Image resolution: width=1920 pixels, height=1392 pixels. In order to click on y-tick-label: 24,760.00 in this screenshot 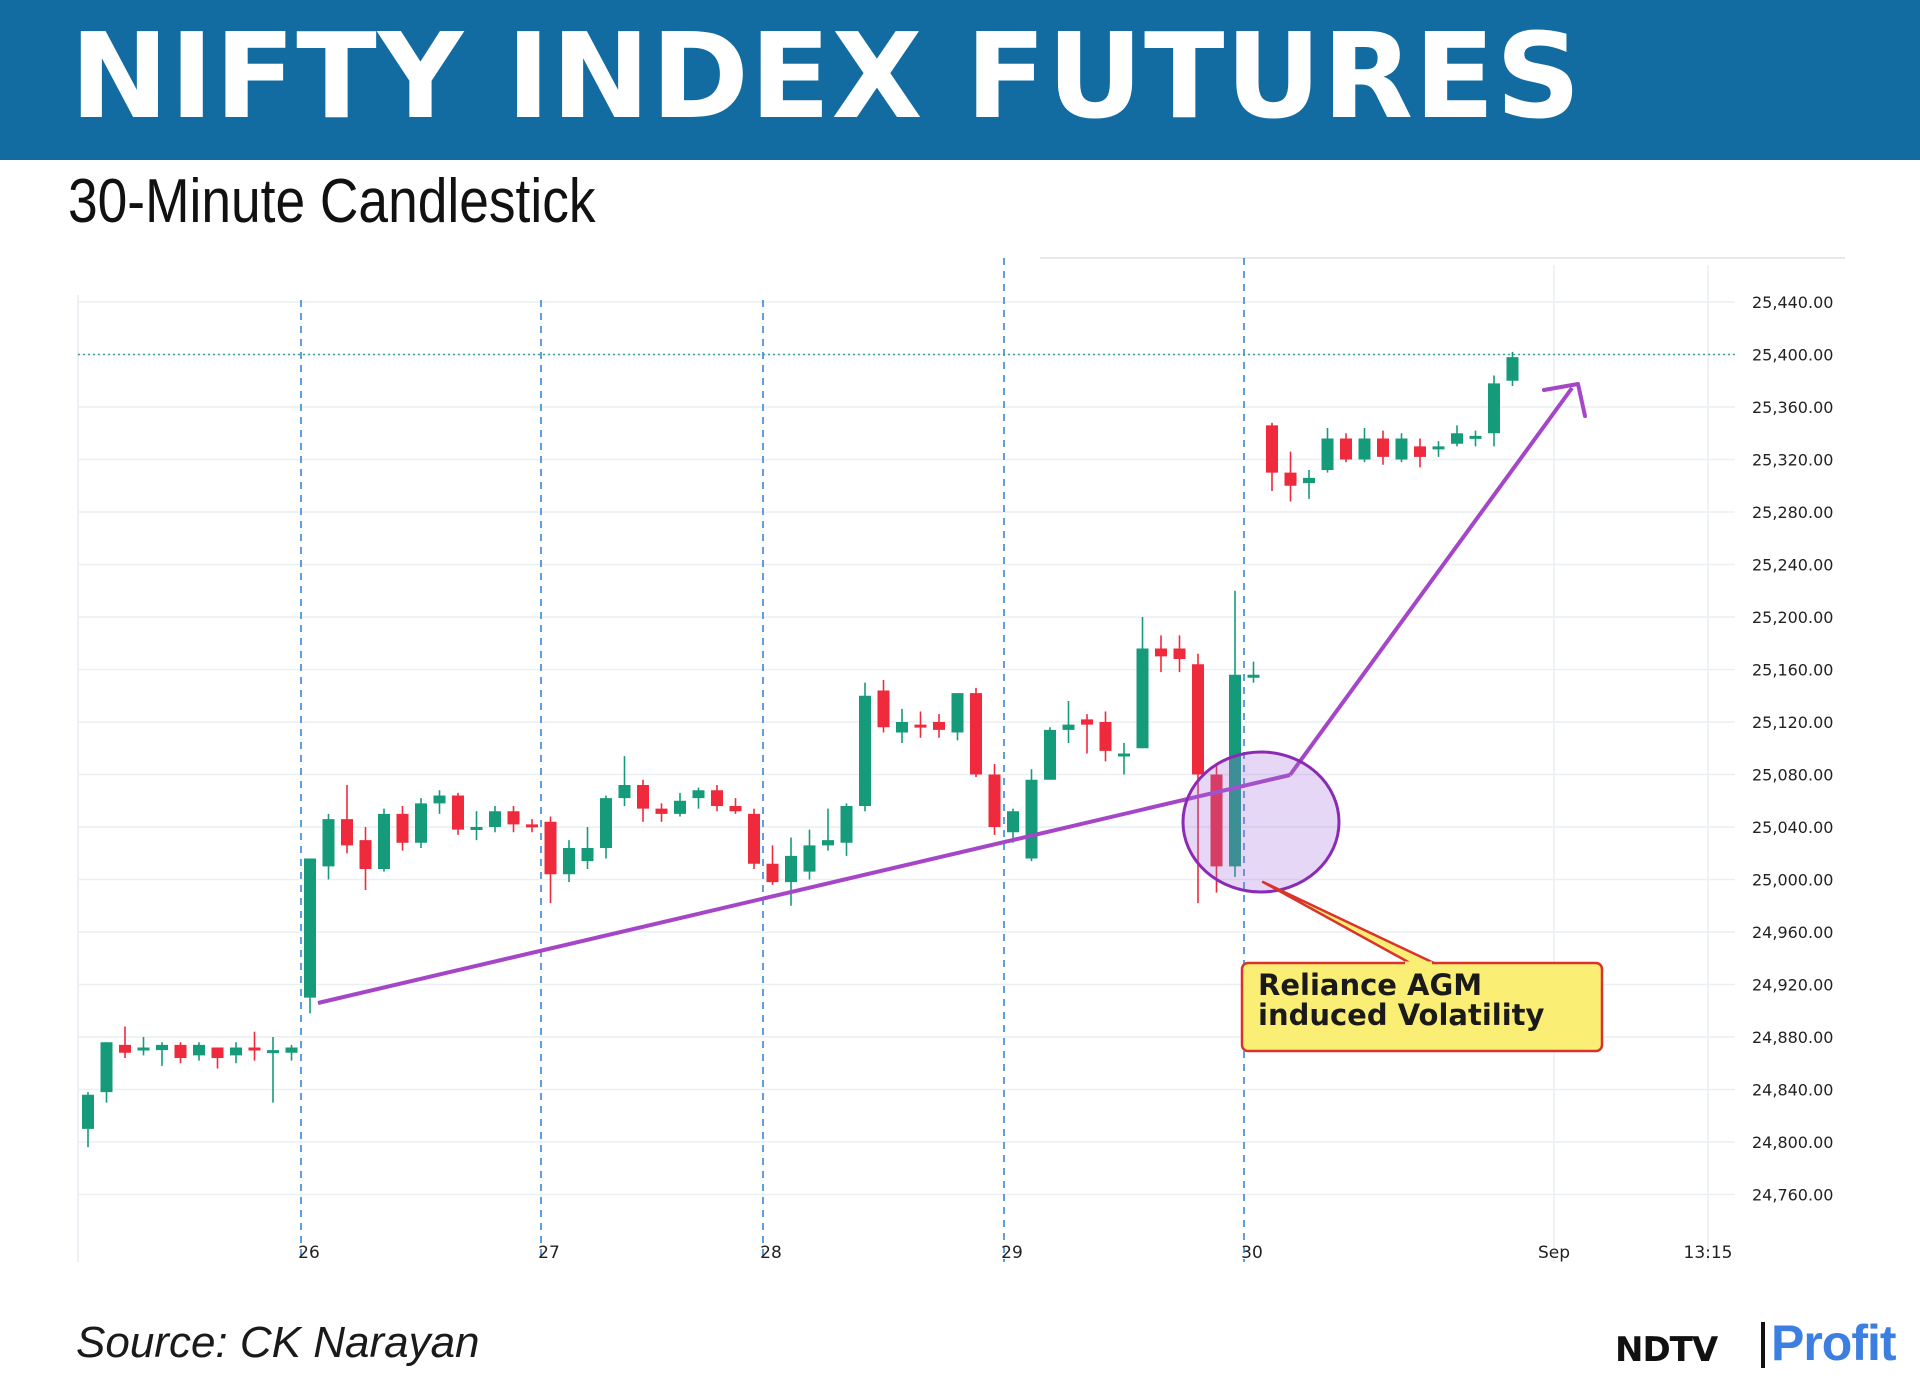, I will do `click(1792, 1195)`.